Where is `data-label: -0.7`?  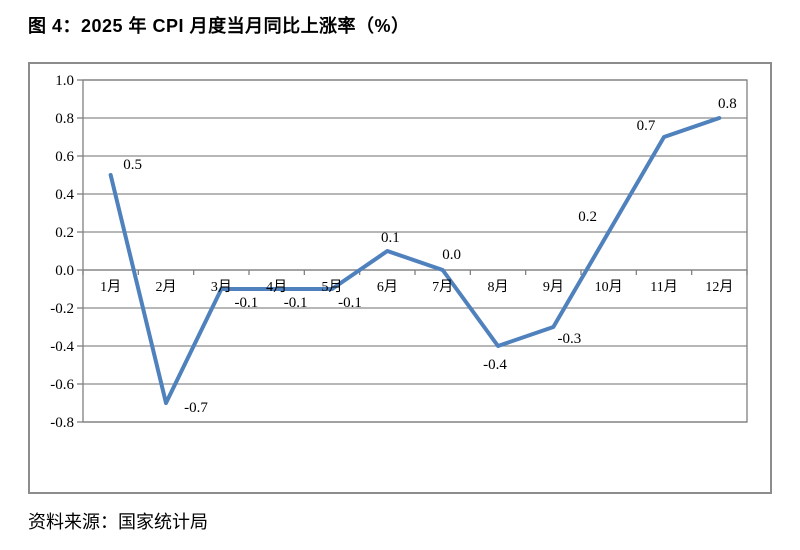
data-label: -0.7 is located at coordinates (196, 408).